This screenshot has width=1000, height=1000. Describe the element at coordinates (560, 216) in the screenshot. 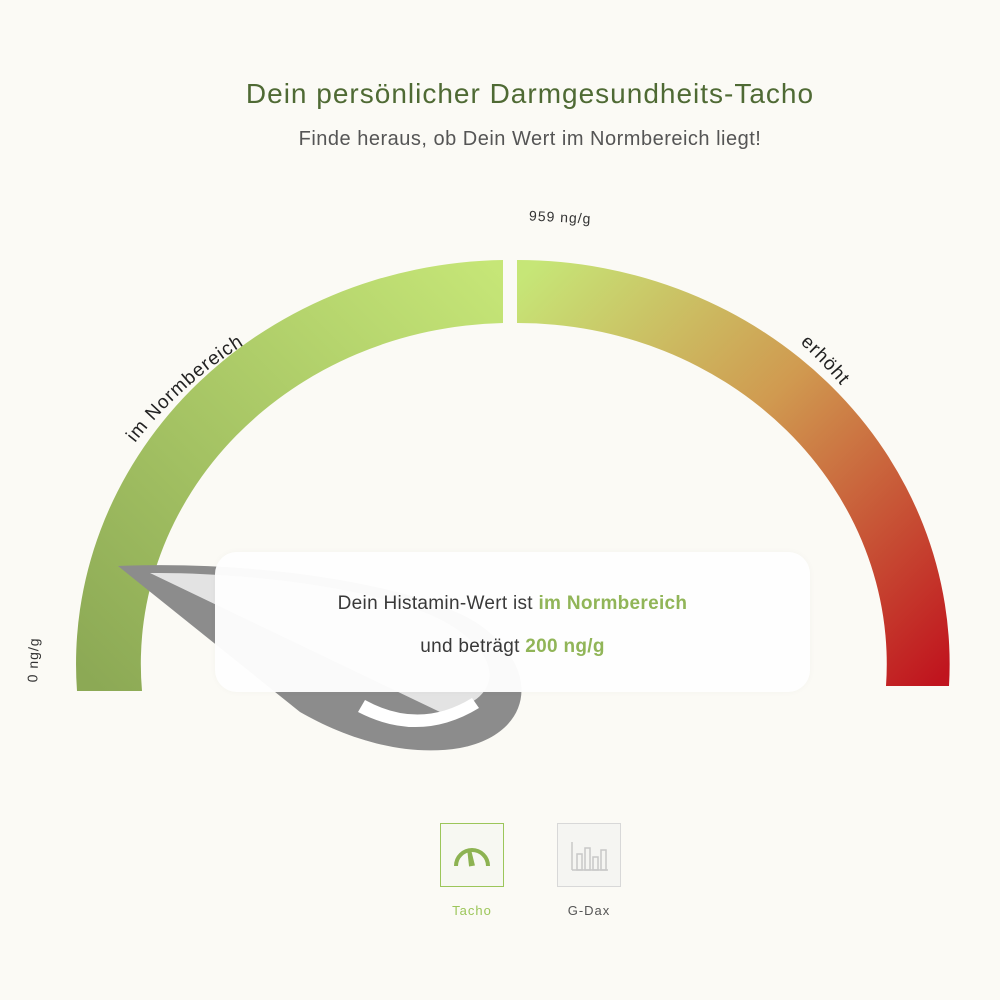

I see `threshold-label: 959 ng/g` at that location.